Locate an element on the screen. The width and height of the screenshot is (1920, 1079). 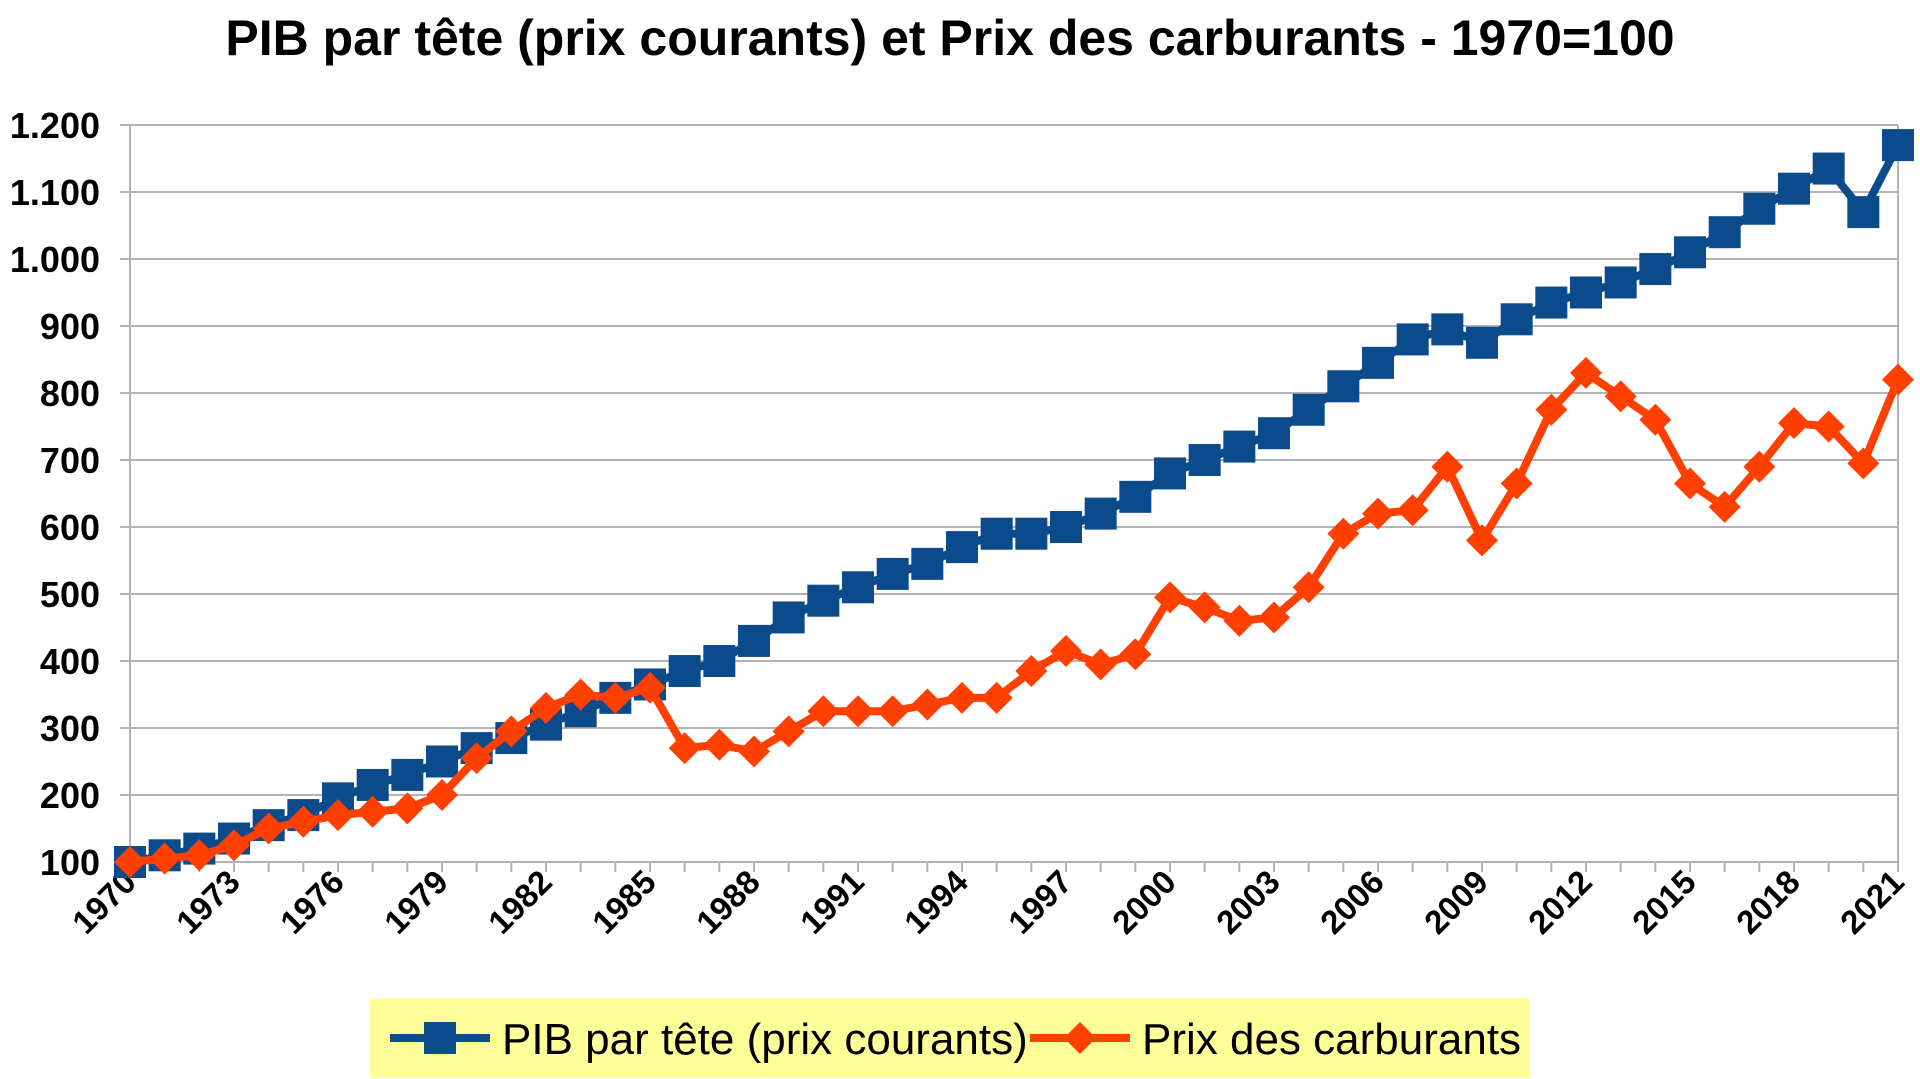
legend-marker-carburants is located at coordinates (1080, 1038).